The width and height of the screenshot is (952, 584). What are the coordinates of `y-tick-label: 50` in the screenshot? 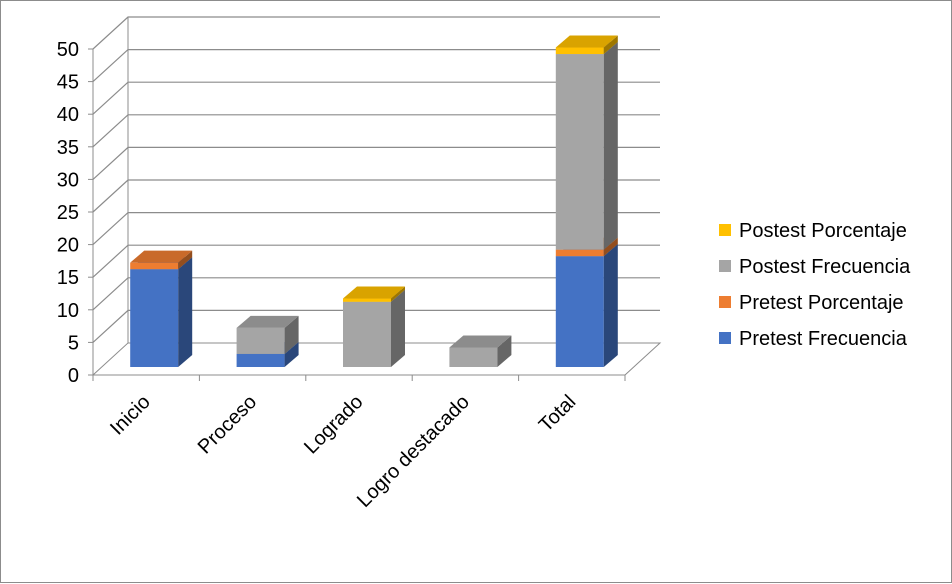 It's located at (68, 50).